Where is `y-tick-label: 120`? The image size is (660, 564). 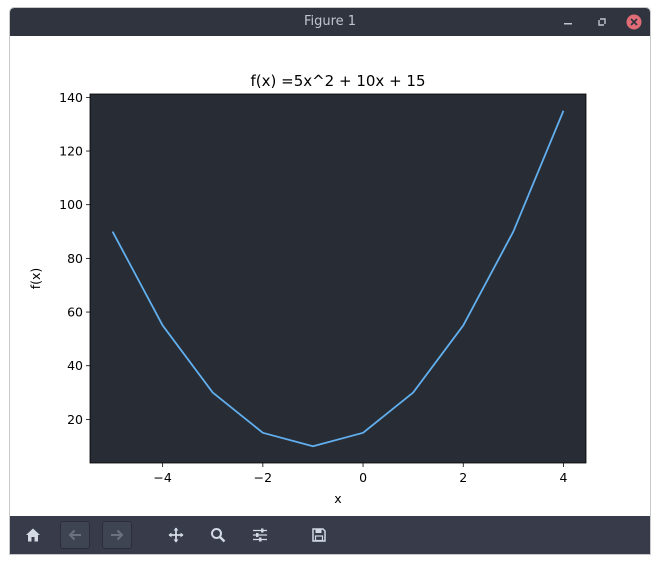 y-tick-label: 120 is located at coordinates (71, 151).